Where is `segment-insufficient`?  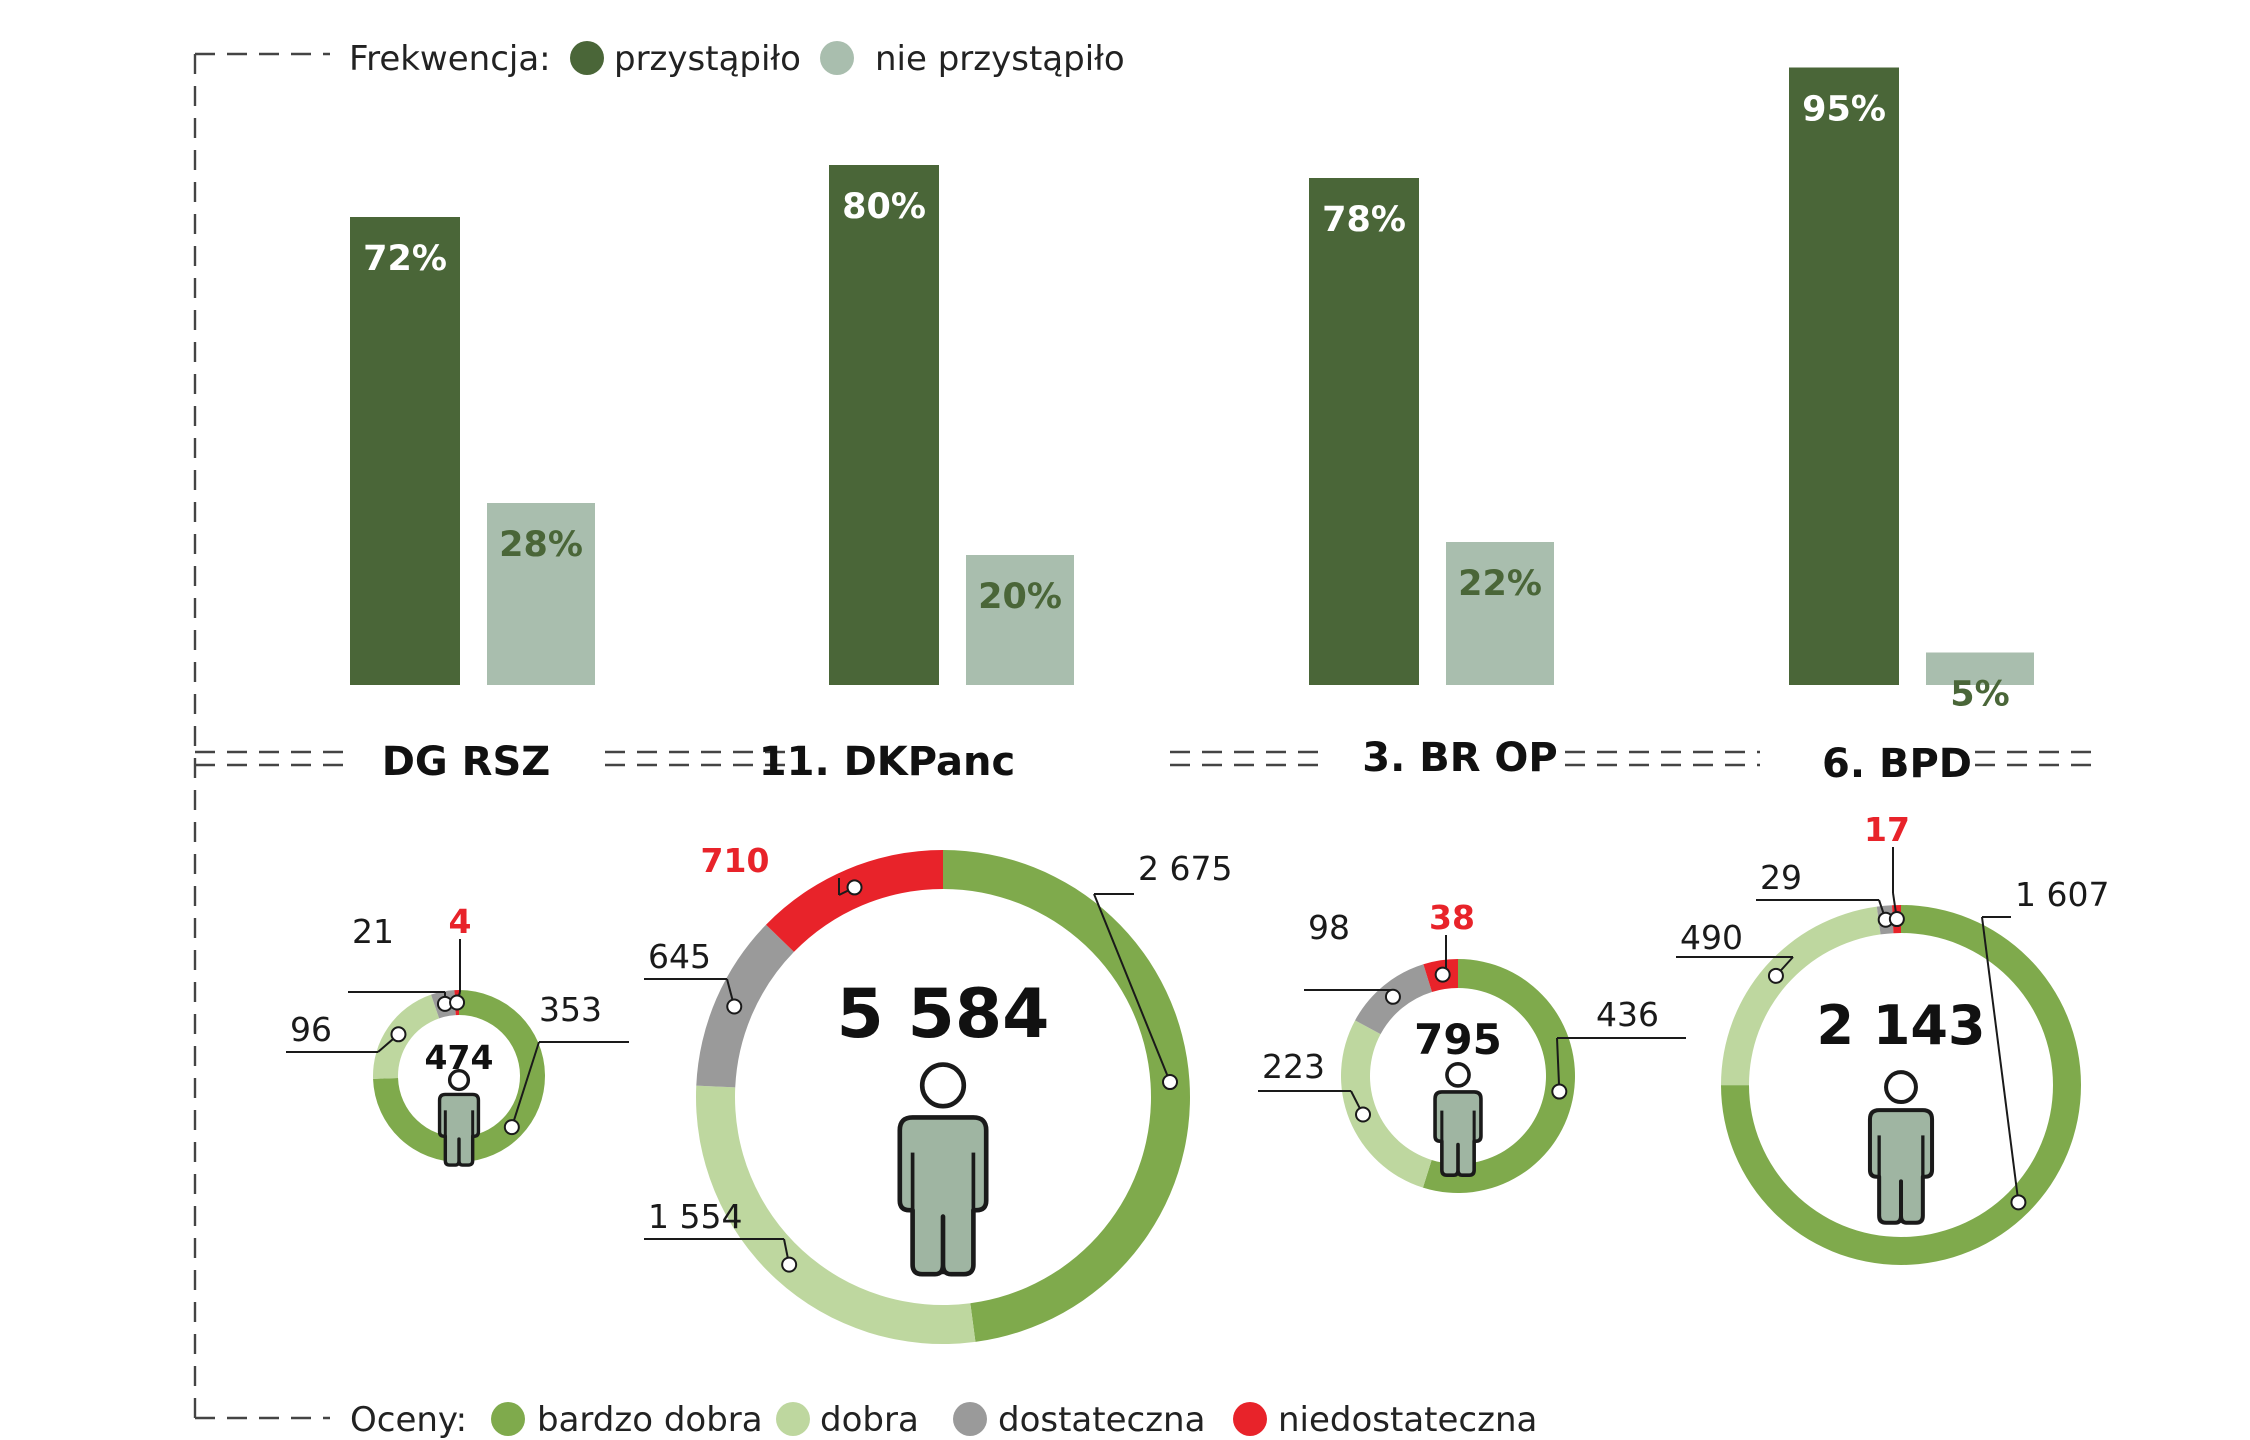 segment-insufficient is located at coordinates (854, 901).